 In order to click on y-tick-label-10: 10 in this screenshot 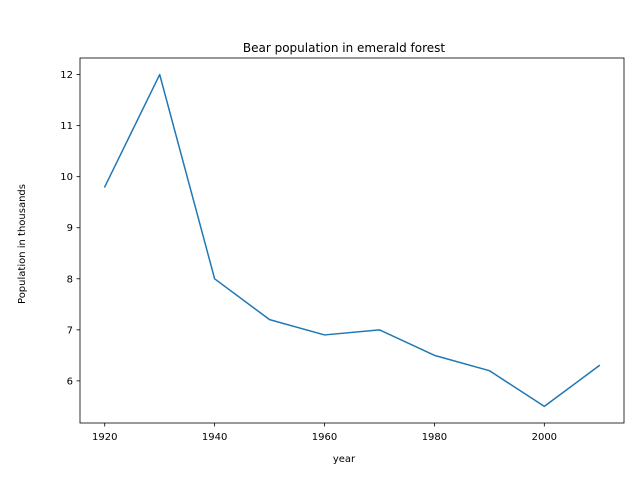, I will do `click(66, 177)`.